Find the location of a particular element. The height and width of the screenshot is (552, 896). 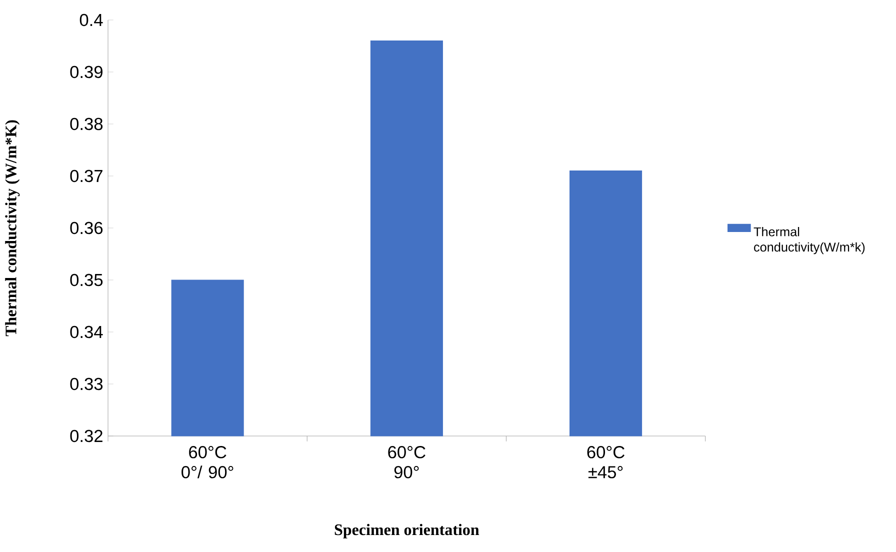

y-tick-label: 0.33 is located at coordinates (86, 384).